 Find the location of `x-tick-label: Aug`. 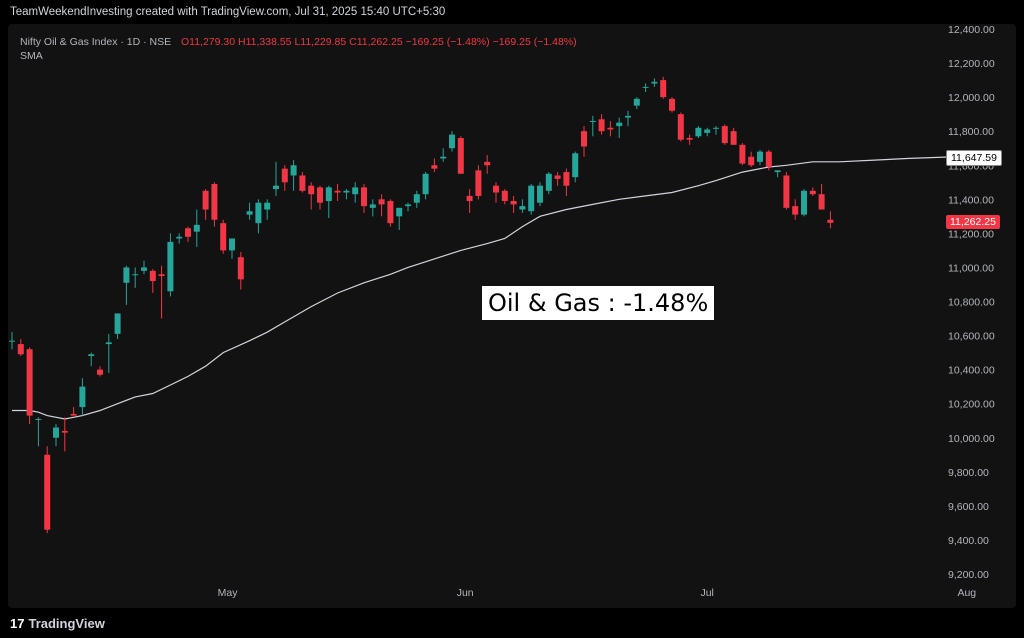

x-tick-label: Aug is located at coordinates (966, 593).